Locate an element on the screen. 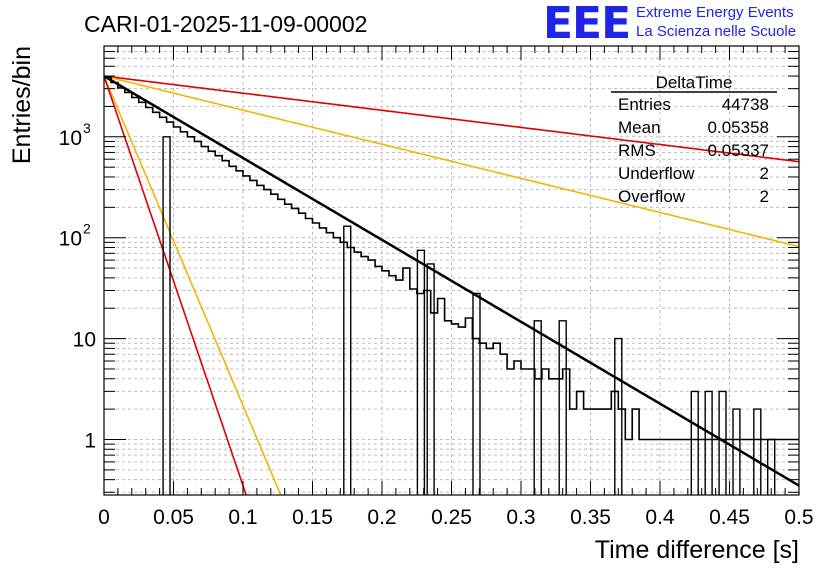 The image size is (836, 572). logo-line-2: La Scienza nelle Scuole is located at coordinates (716, 31).